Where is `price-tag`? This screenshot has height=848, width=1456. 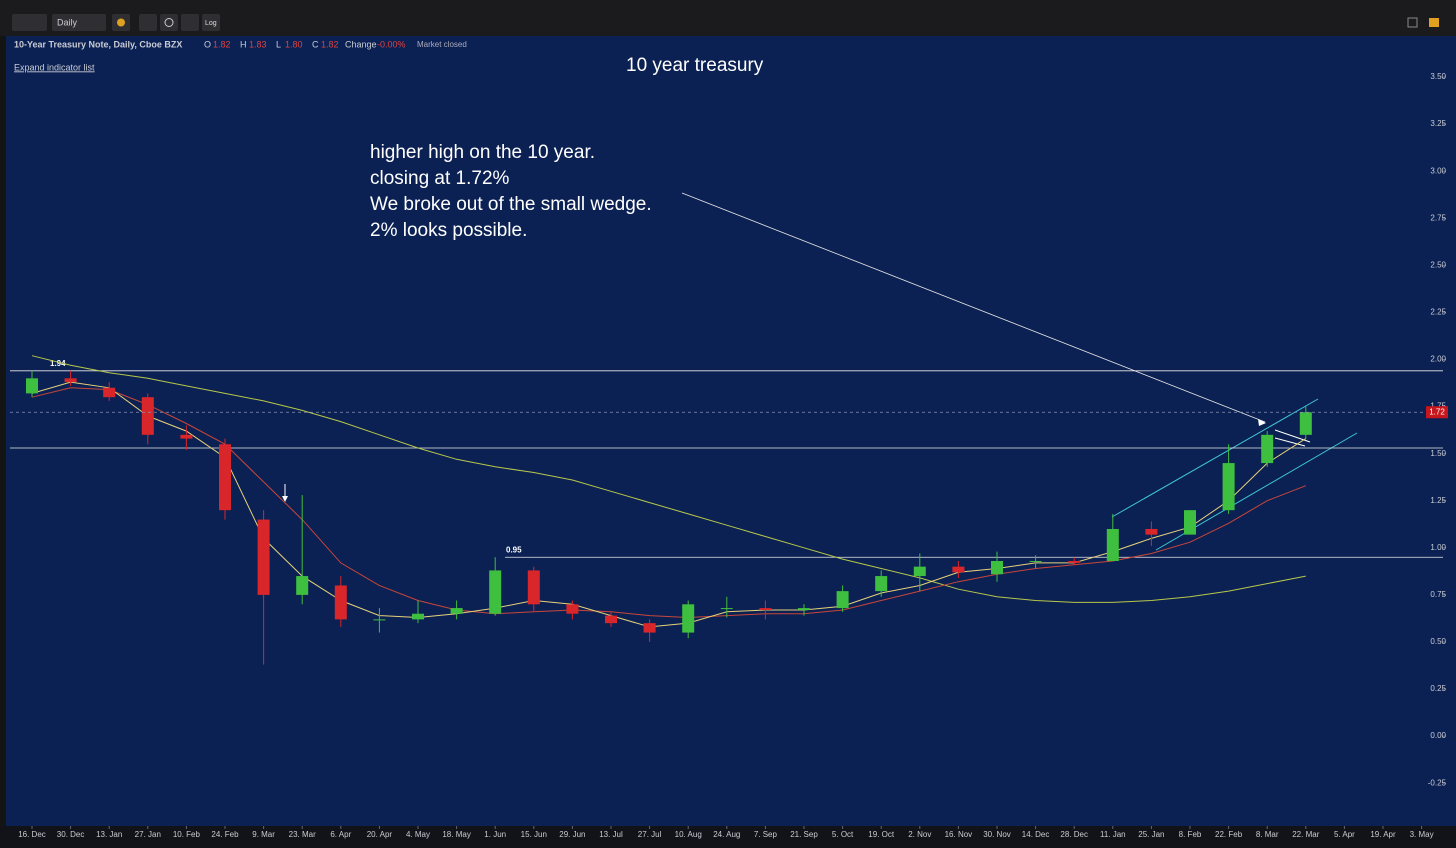 price-tag is located at coordinates (1437, 412).